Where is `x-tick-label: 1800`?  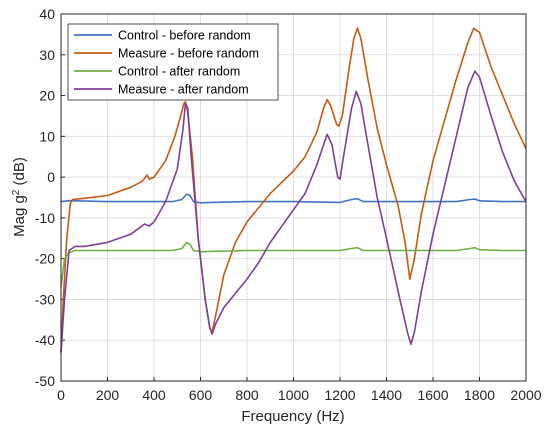
x-tick-label: 1800 is located at coordinates (479, 395).